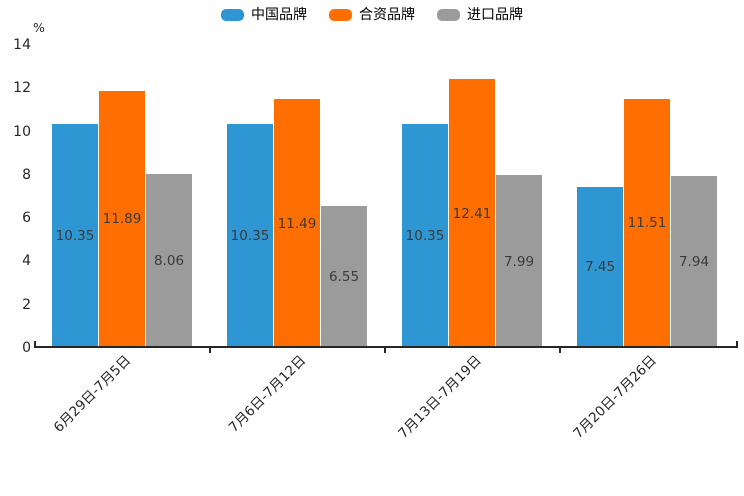 Image resolution: width=744 pixels, height=496 pixels. Describe the element at coordinates (267, 394) in the screenshot. I see `x-axis-category-label: 7月6日-7月12日` at that location.